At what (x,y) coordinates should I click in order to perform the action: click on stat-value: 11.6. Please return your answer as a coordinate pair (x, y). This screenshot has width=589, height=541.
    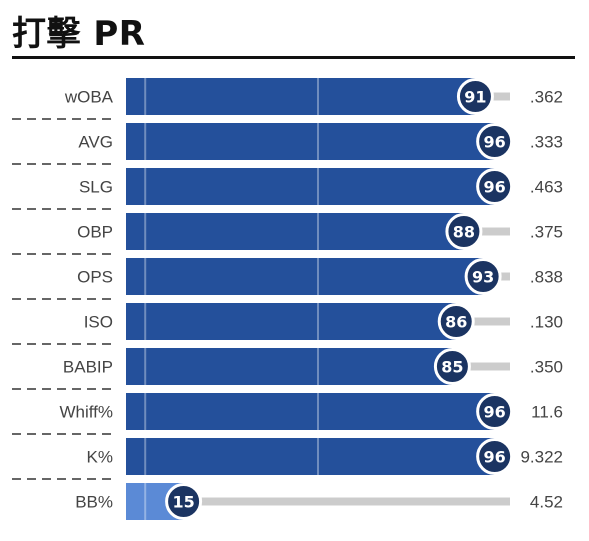
    Looking at the image, I should click on (547, 412).